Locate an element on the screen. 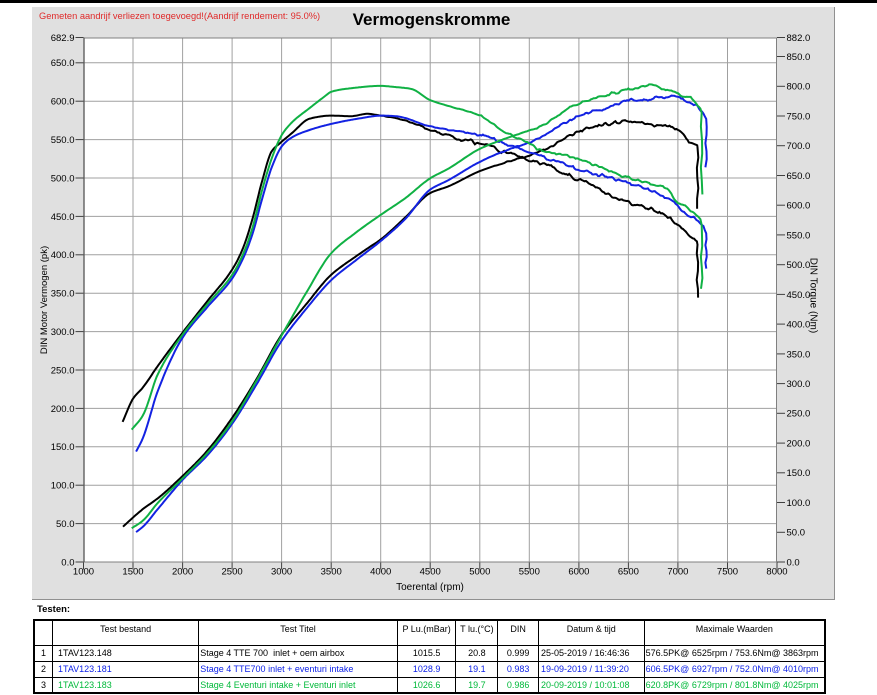 The width and height of the screenshot is (877, 695). svg-text: DIN Torque (Nm) is located at coordinates (813, 295).